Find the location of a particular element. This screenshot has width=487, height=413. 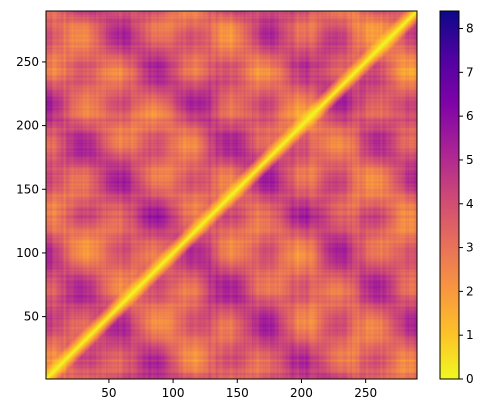

x-tick-label: 150 is located at coordinates (237, 393).